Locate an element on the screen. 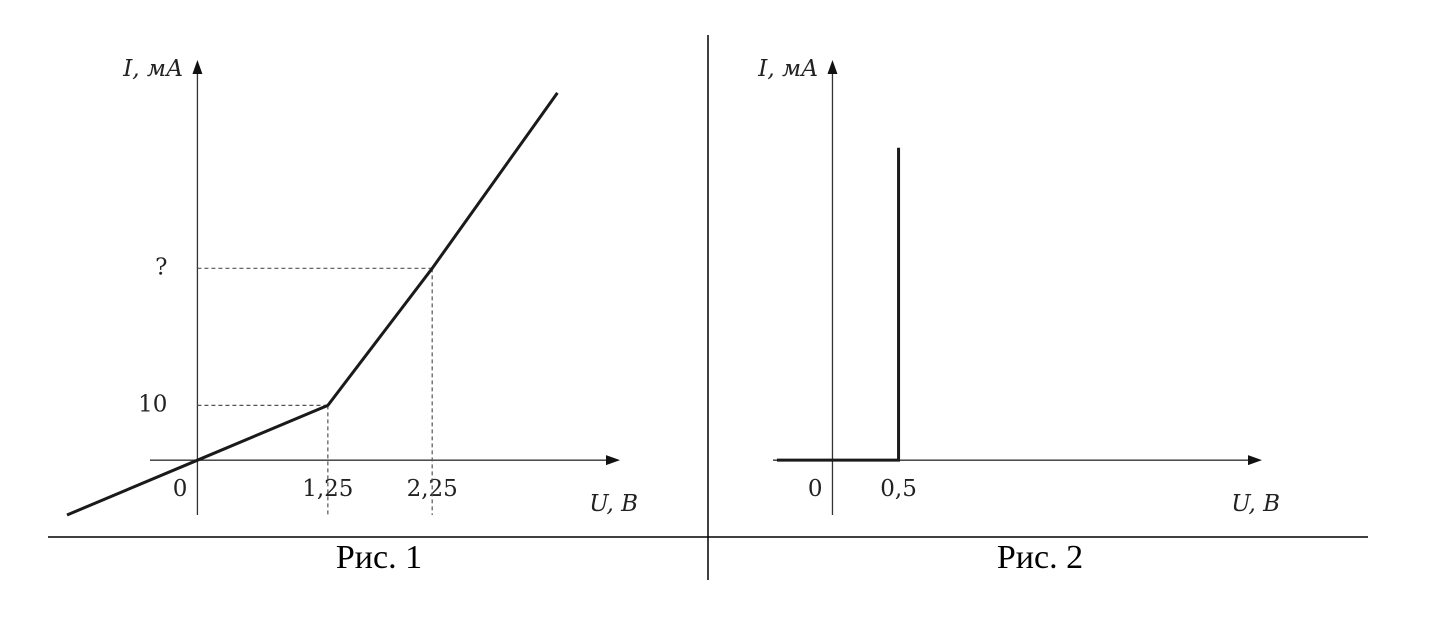  caption: Рис. 2 is located at coordinates (1040, 557).